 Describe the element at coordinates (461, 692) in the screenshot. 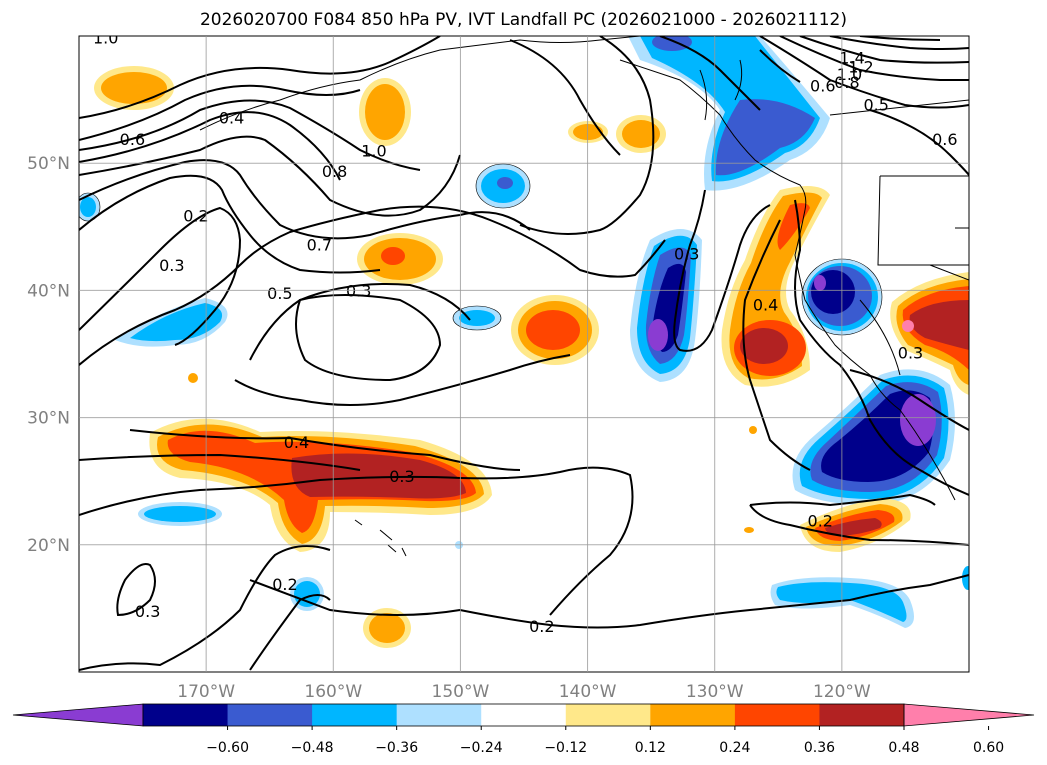

I see `lon-tick-label: 150°W` at that location.